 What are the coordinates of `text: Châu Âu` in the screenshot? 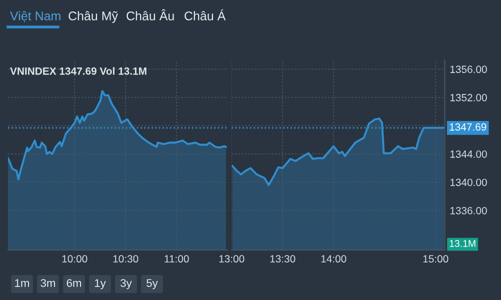 It's located at (150, 14).